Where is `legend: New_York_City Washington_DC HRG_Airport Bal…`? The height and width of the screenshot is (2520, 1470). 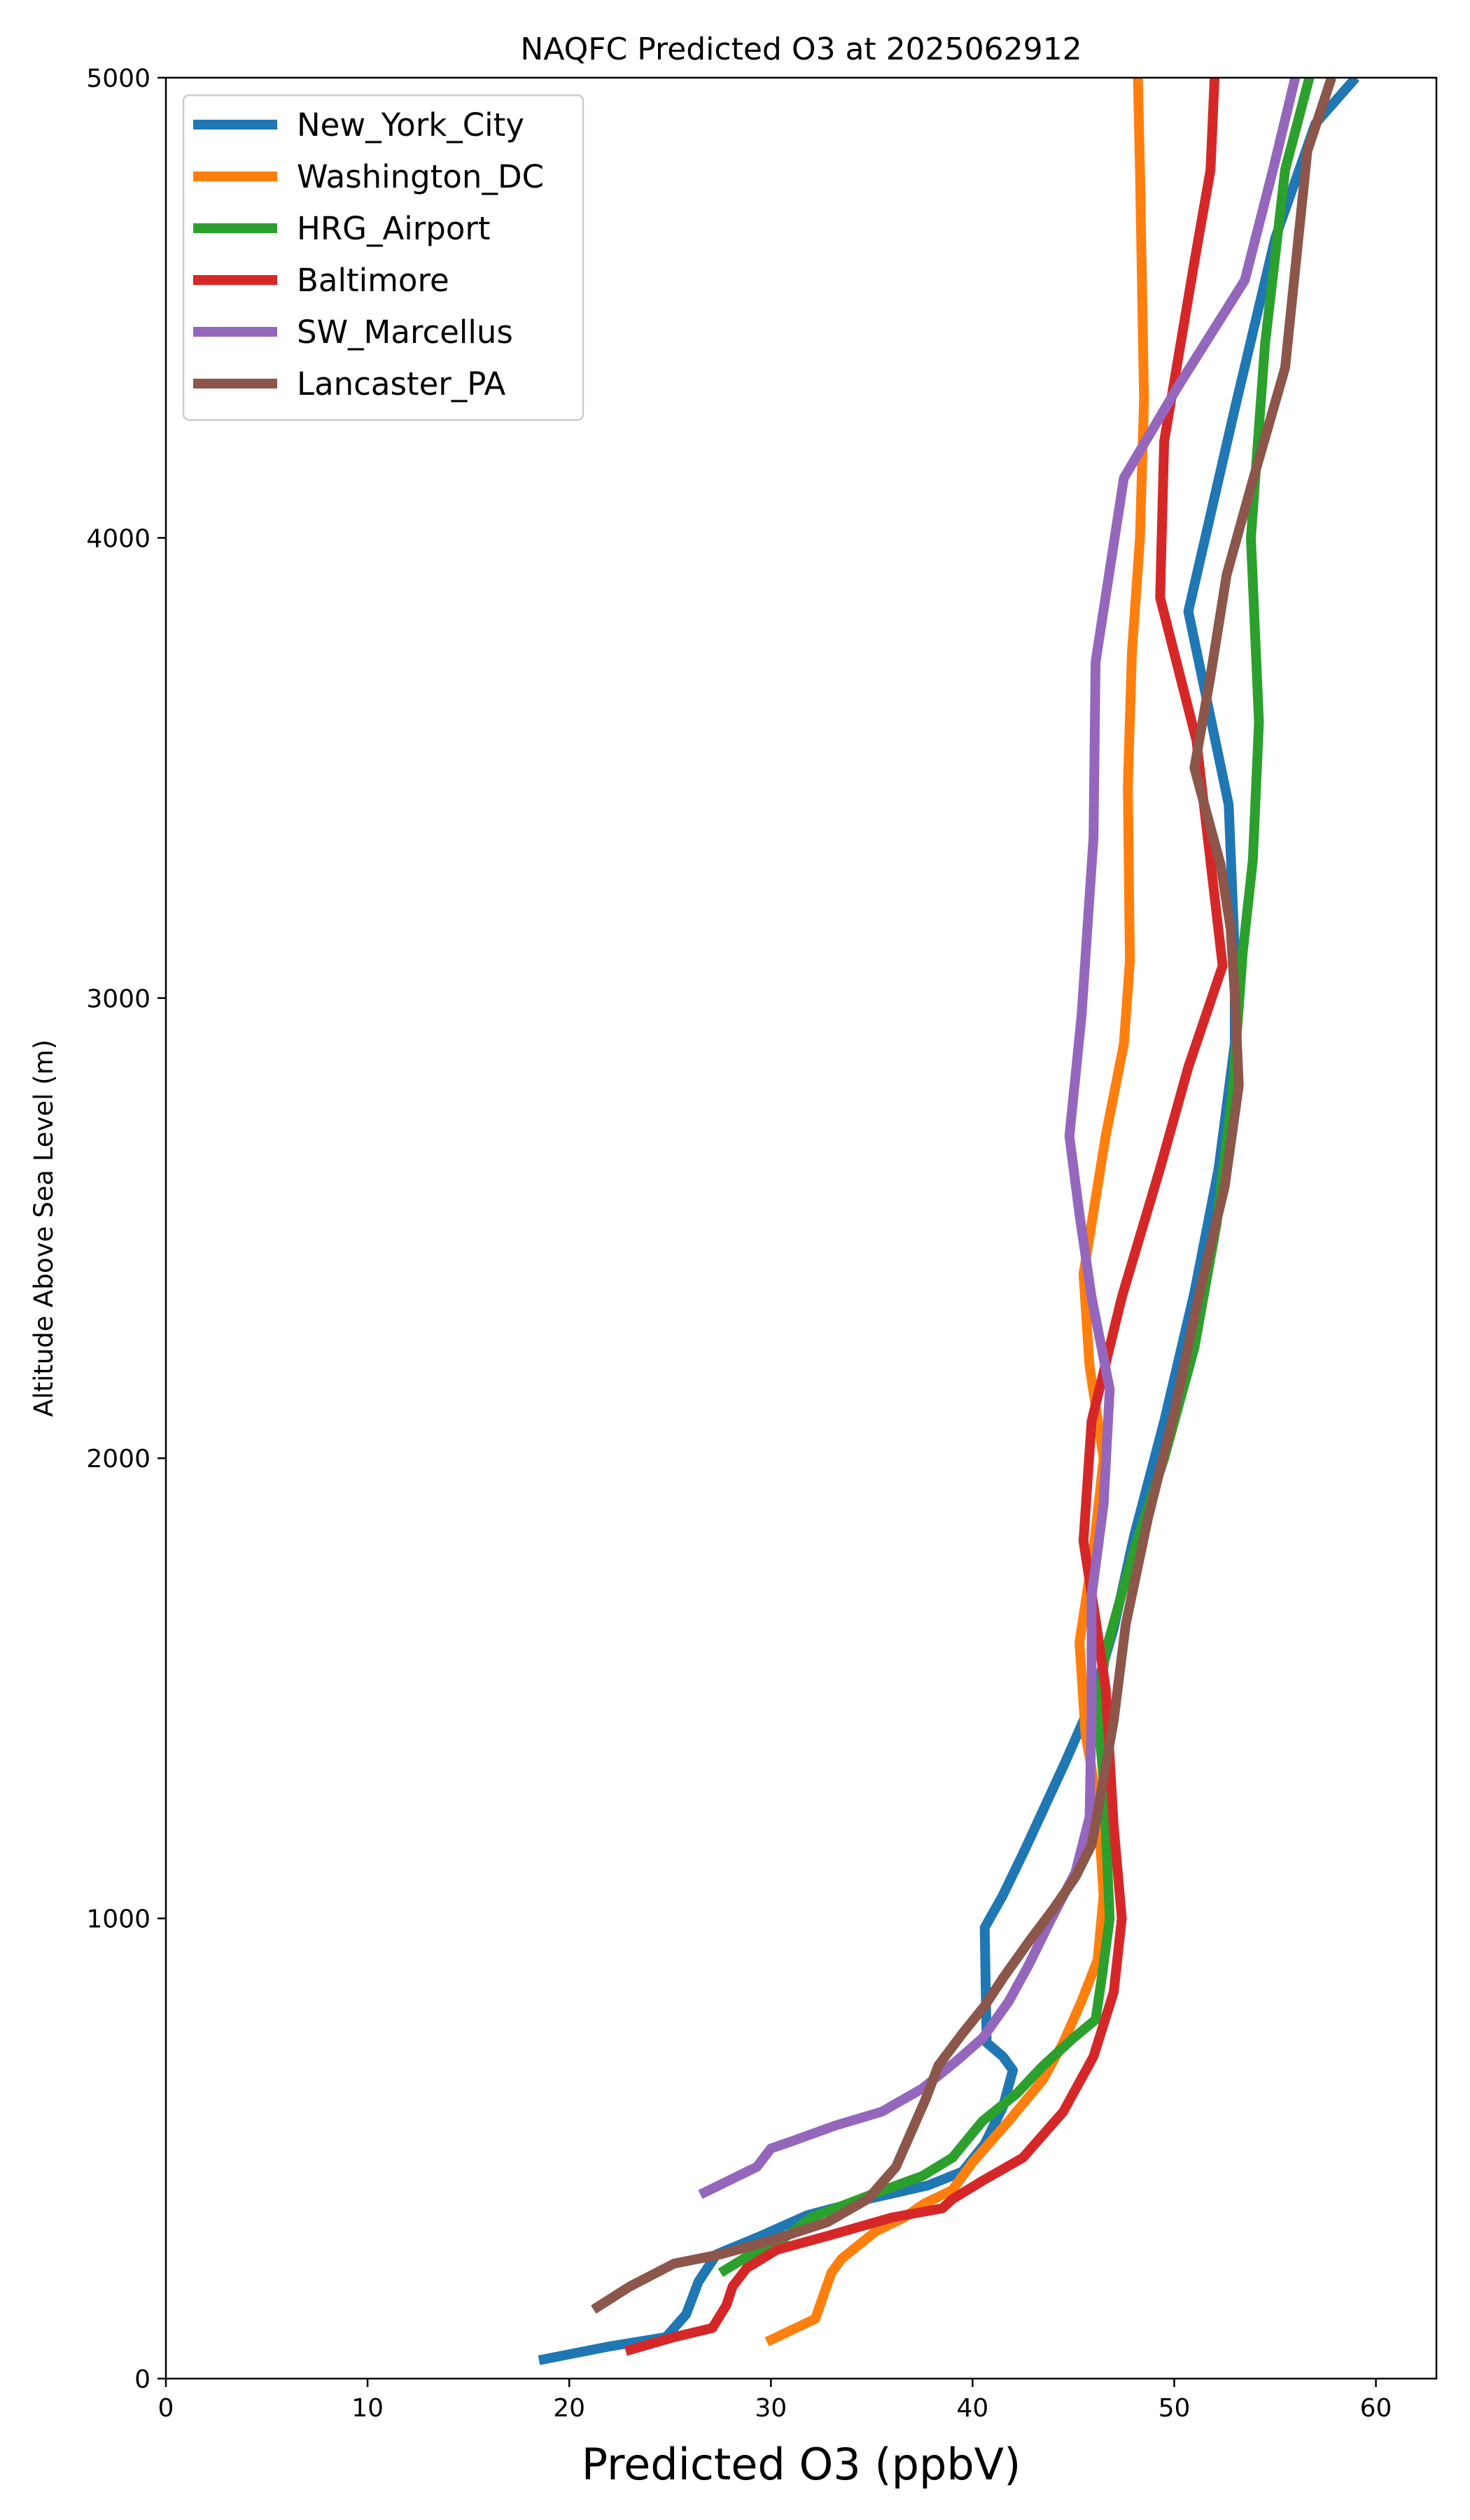
legend: New_York_City Washington_DC HRG_Airport Bal… is located at coordinates (383, 257).